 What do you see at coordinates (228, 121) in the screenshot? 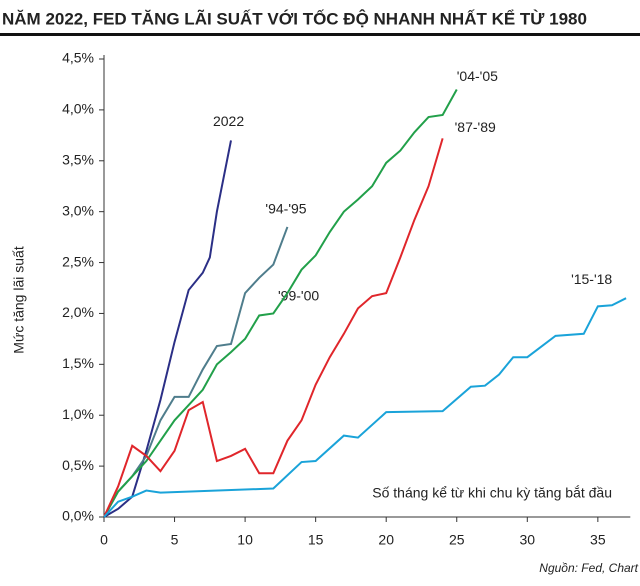
I see `series-label: 2022` at bounding box center [228, 121].